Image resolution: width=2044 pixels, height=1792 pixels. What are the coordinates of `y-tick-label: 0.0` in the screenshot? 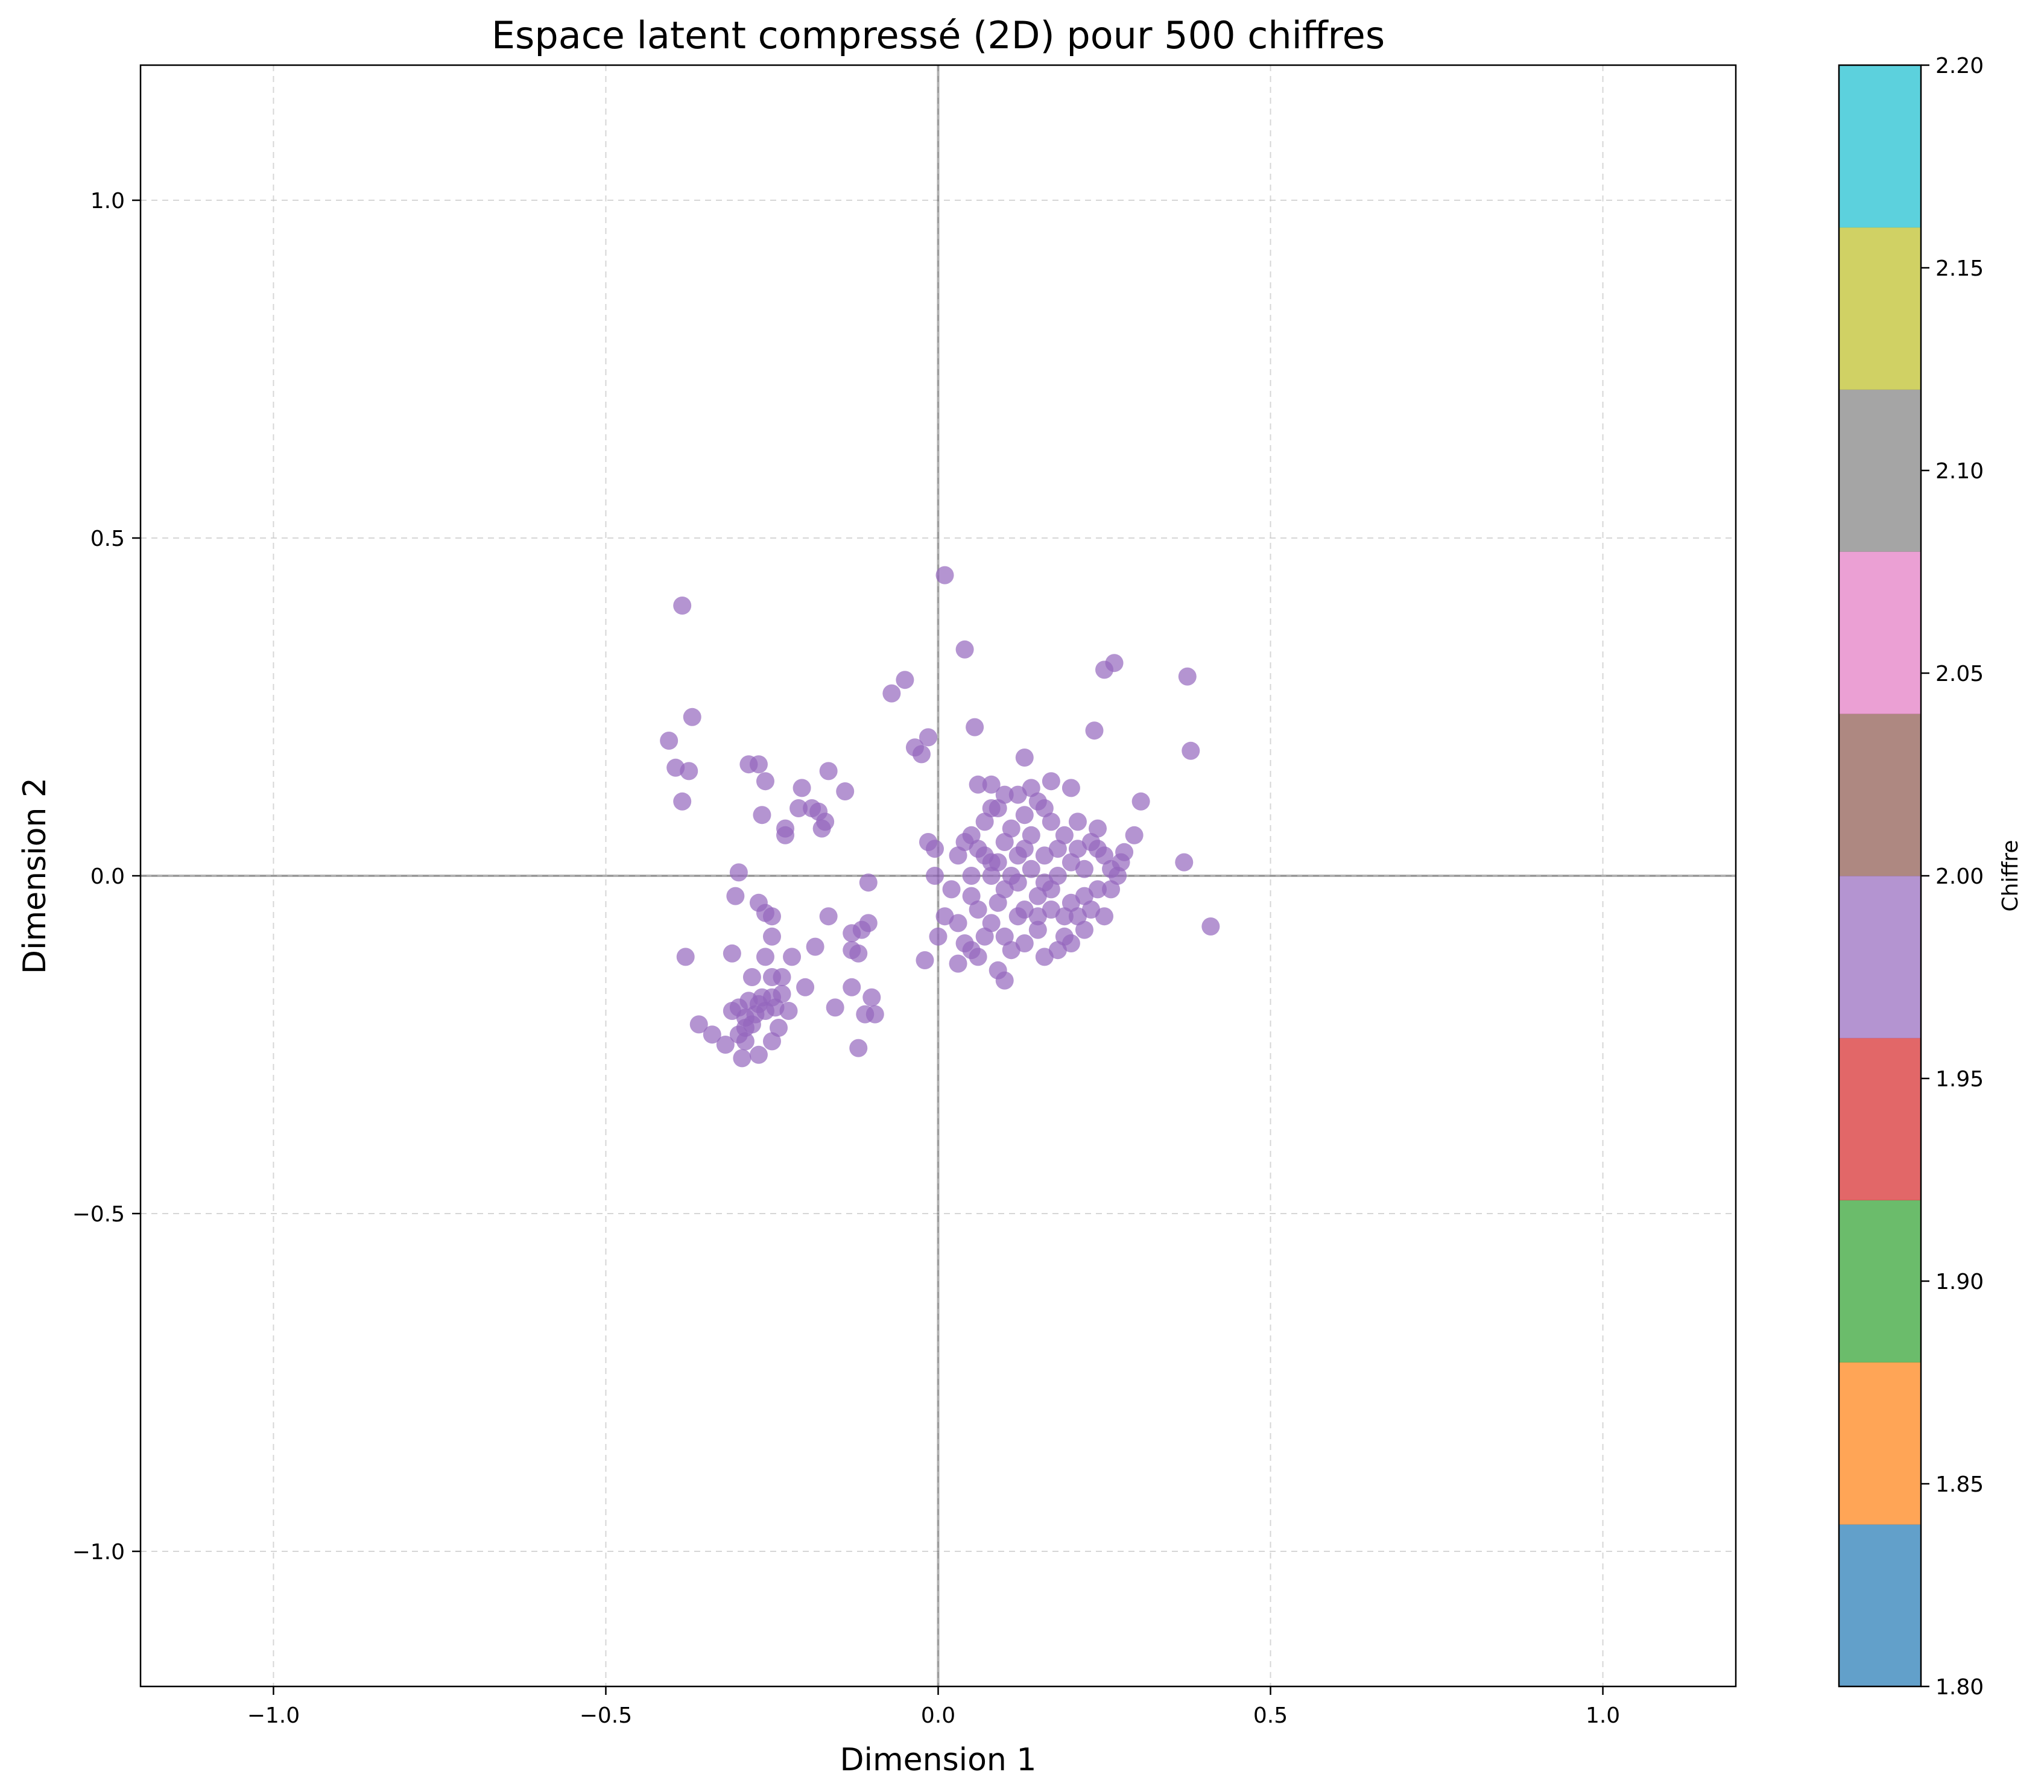 It's located at (107, 877).